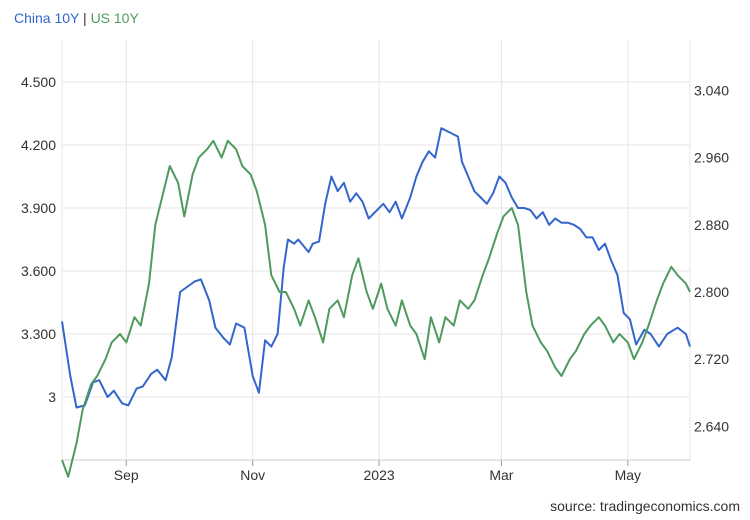 Image resolution: width=750 pixels, height=520 pixels. Describe the element at coordinates (38, 208) in the screenshot. I see `left-y-tick-label: 3.900` at that location.